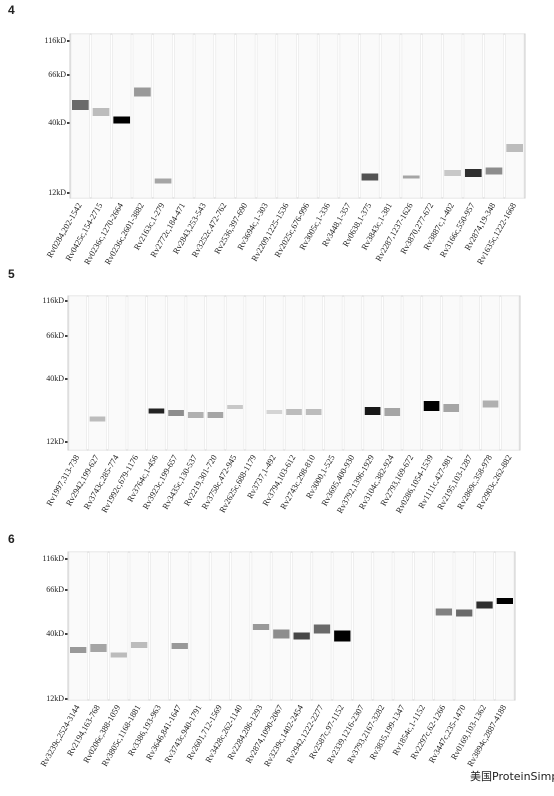 The height and width of the screenshot is (796, 554). I want to click on panel-label: 6, so click(11, 539).